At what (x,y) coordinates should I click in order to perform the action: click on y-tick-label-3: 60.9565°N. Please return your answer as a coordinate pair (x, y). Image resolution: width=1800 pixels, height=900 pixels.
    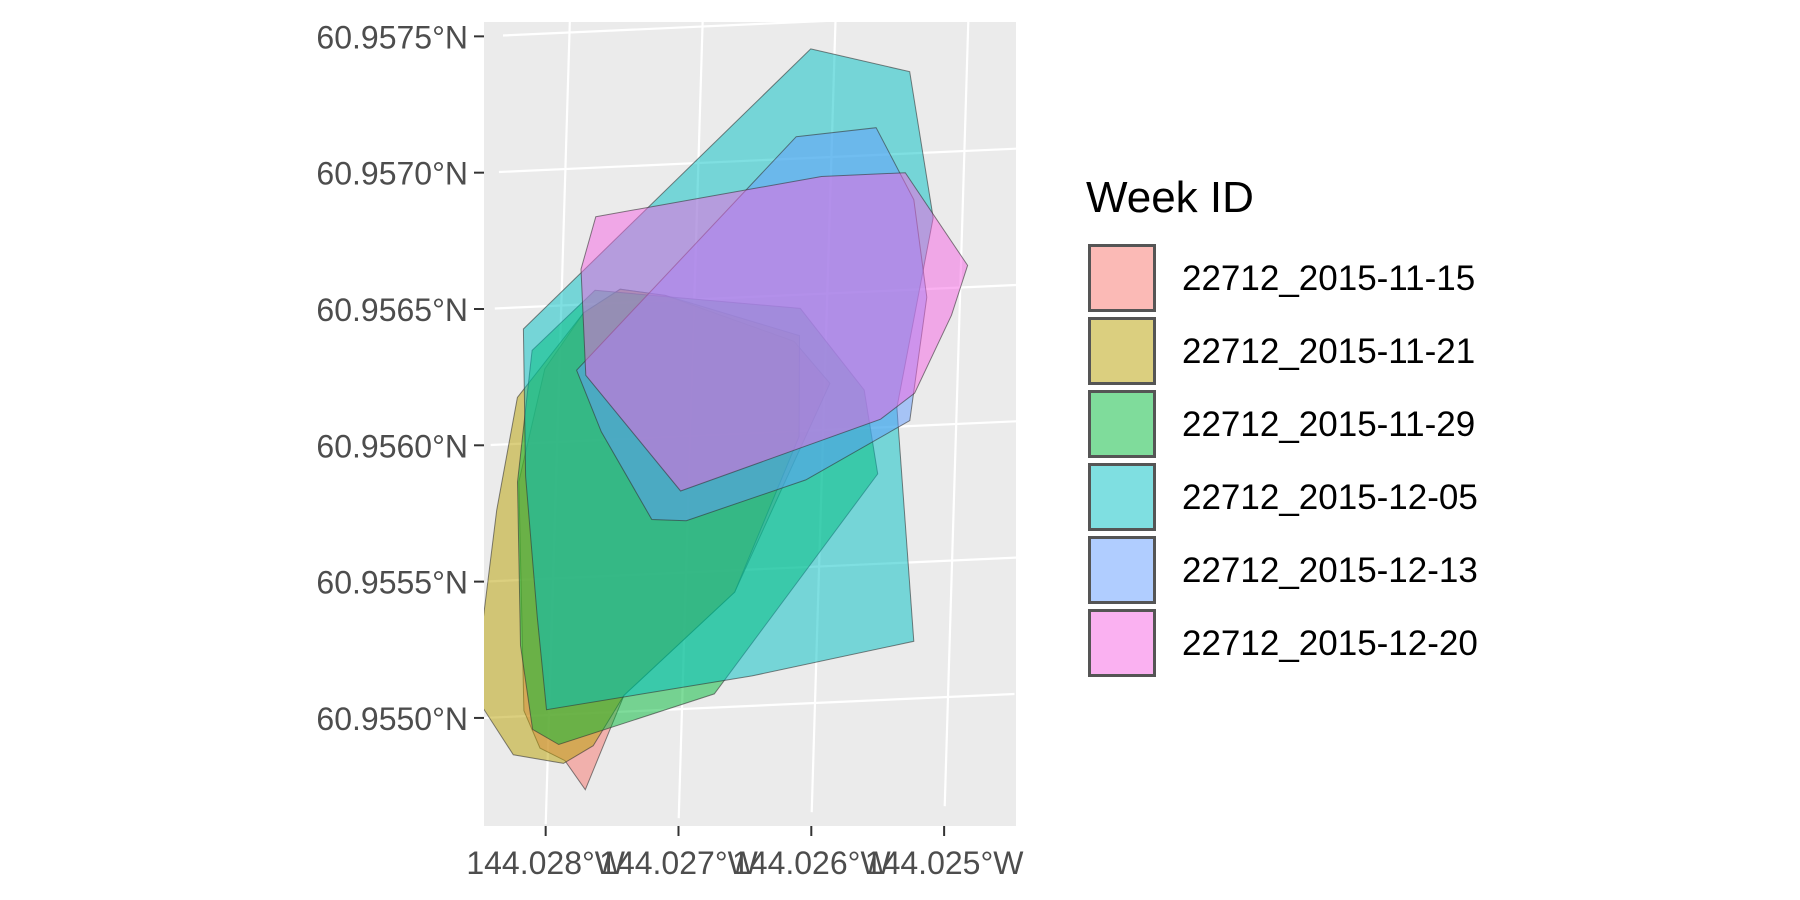
    Looking at the image, I should click on (392, 310).